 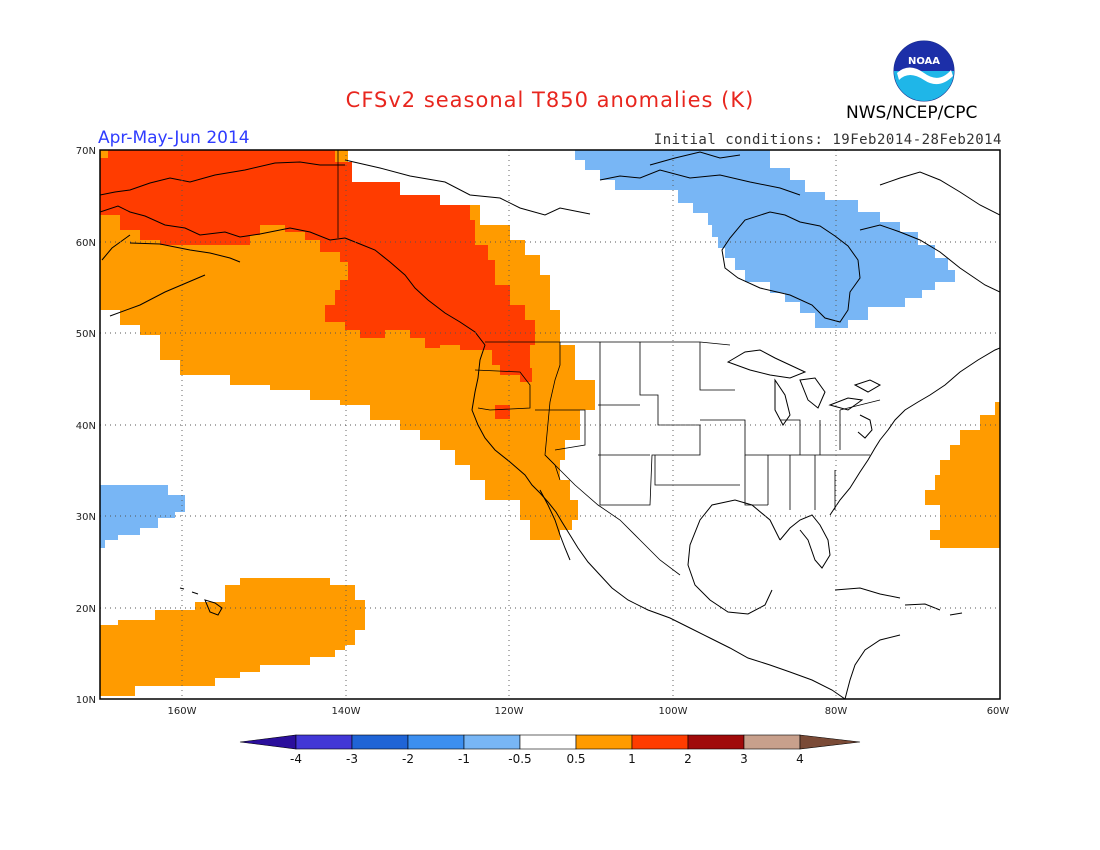 I want to click on lon-label: 140W, so click(x=346, y=711).